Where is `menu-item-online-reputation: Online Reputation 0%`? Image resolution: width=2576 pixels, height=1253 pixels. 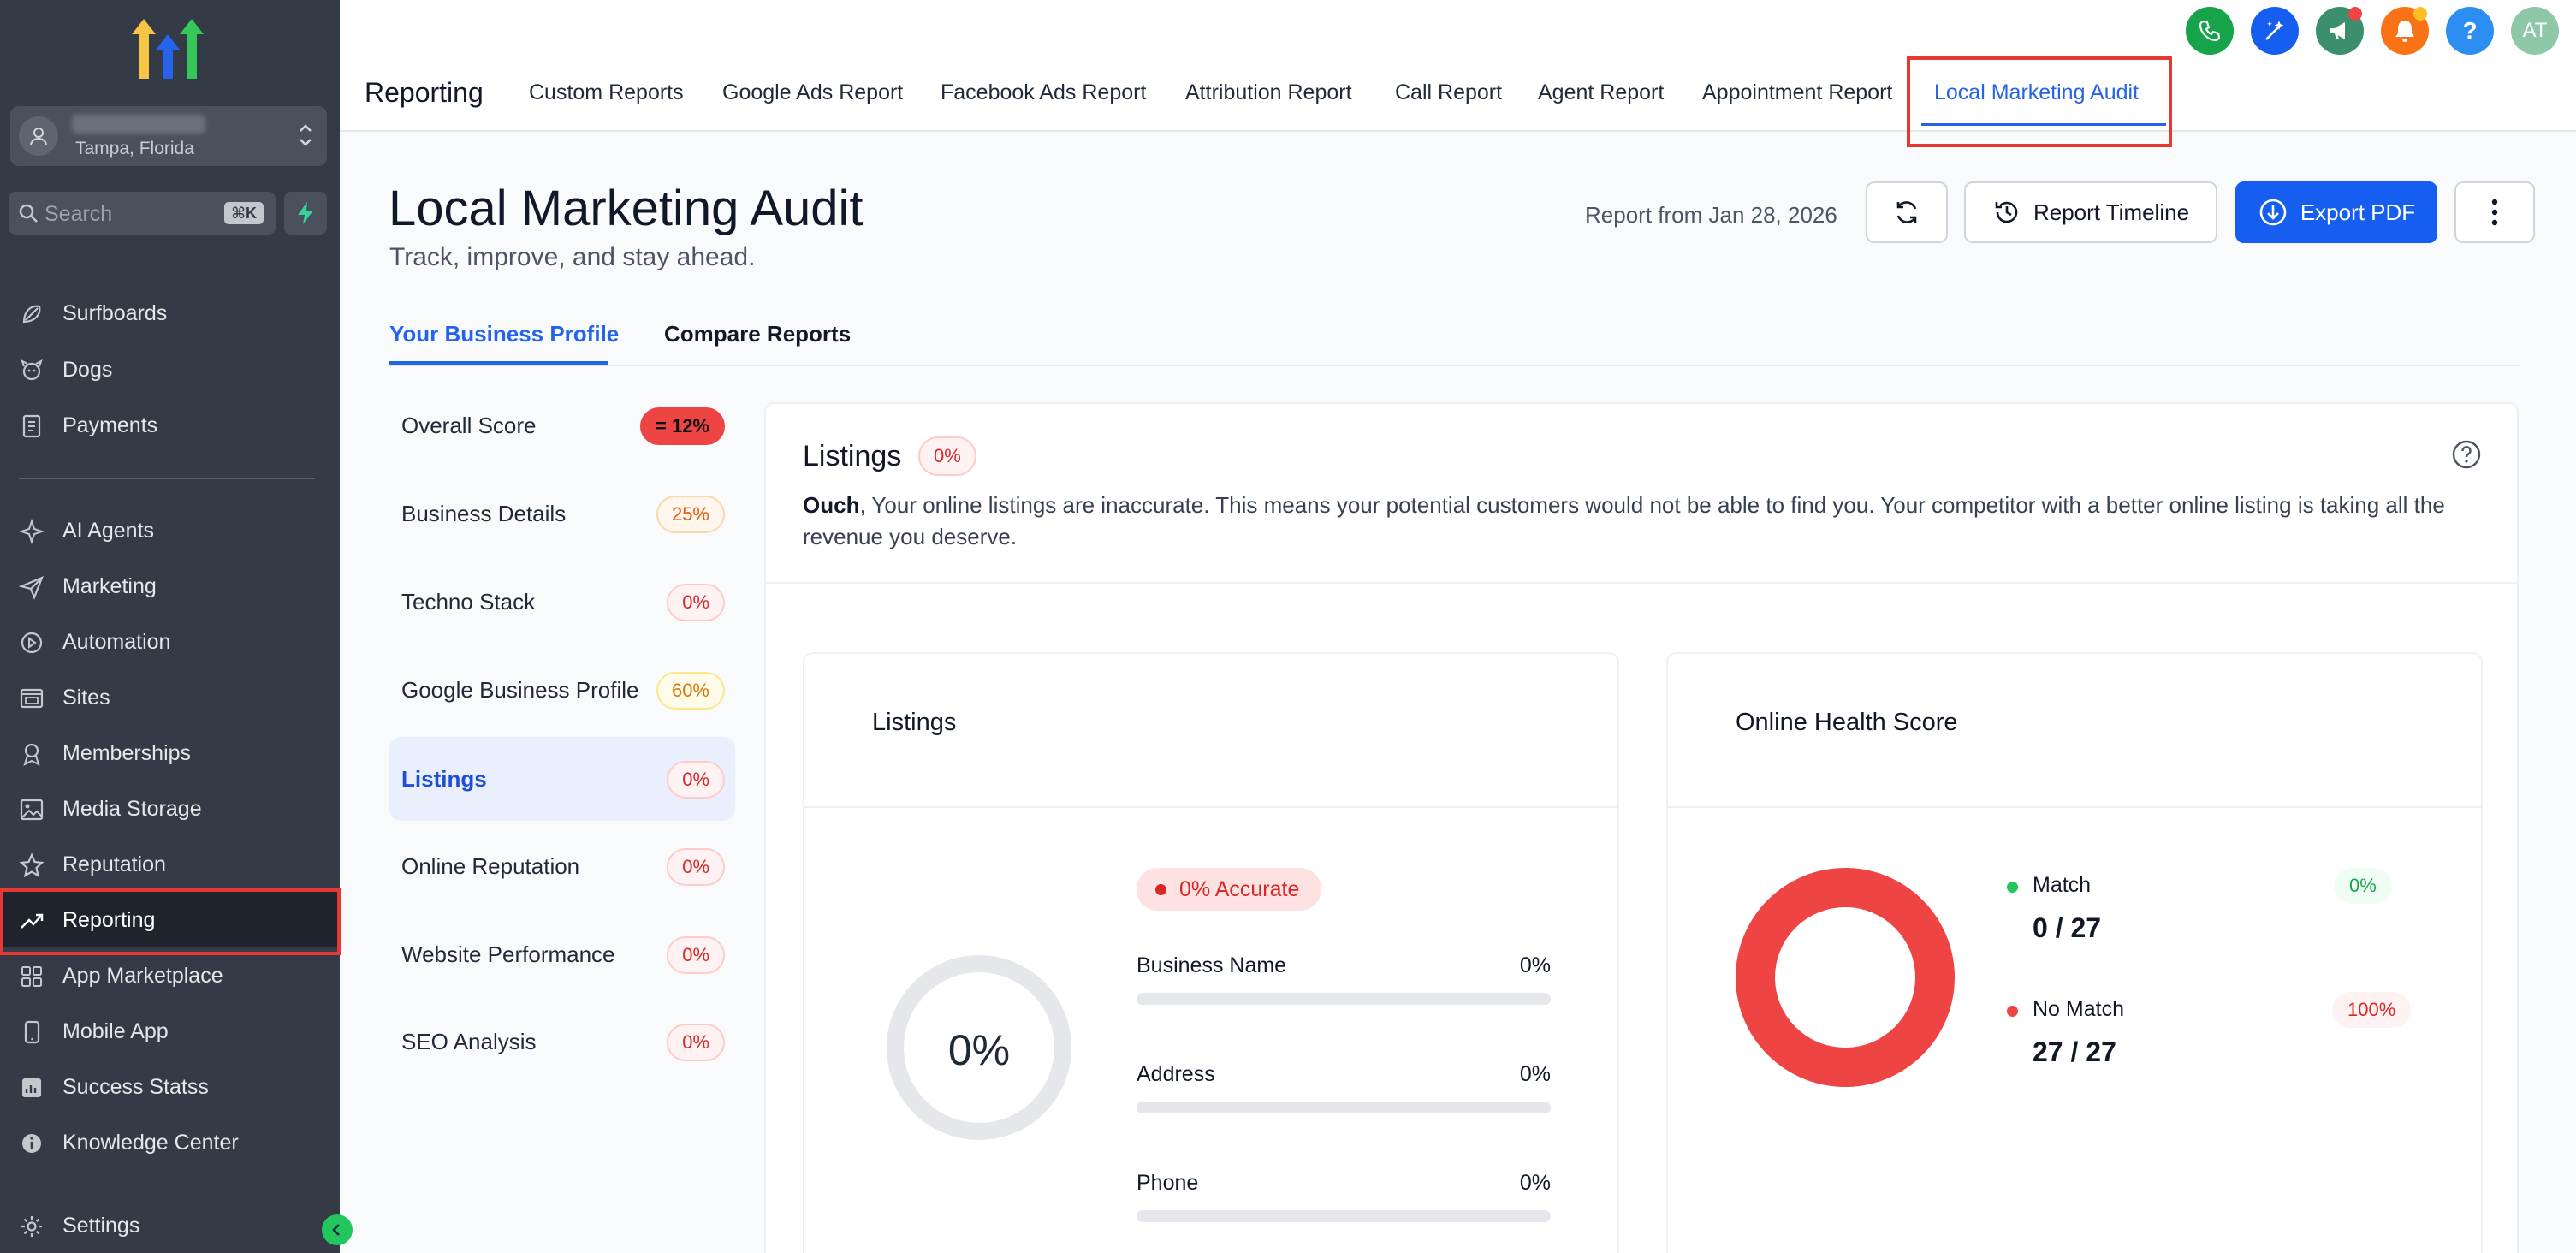
menu-item-online-reputation: Online Reputation 0% is located at coordinates (562, 866).